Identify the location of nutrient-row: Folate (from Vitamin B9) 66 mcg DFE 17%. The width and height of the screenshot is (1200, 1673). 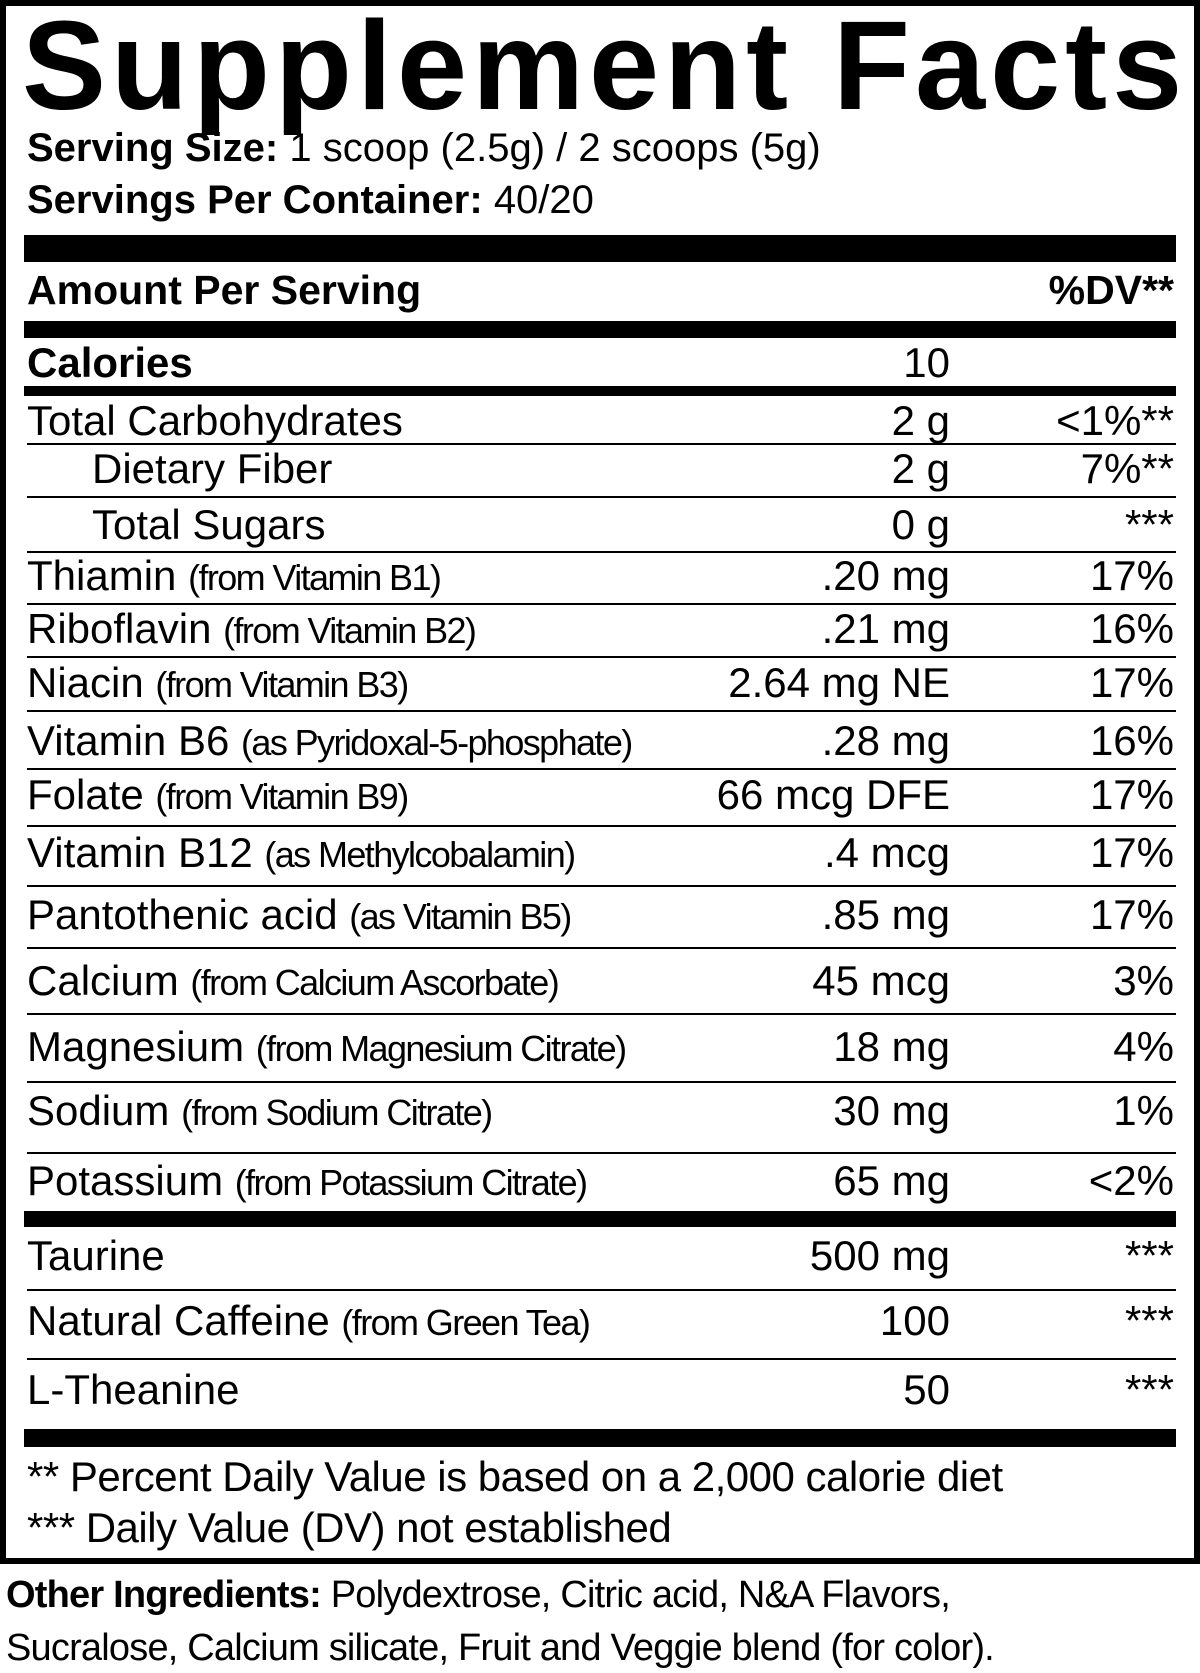
(600, 795).